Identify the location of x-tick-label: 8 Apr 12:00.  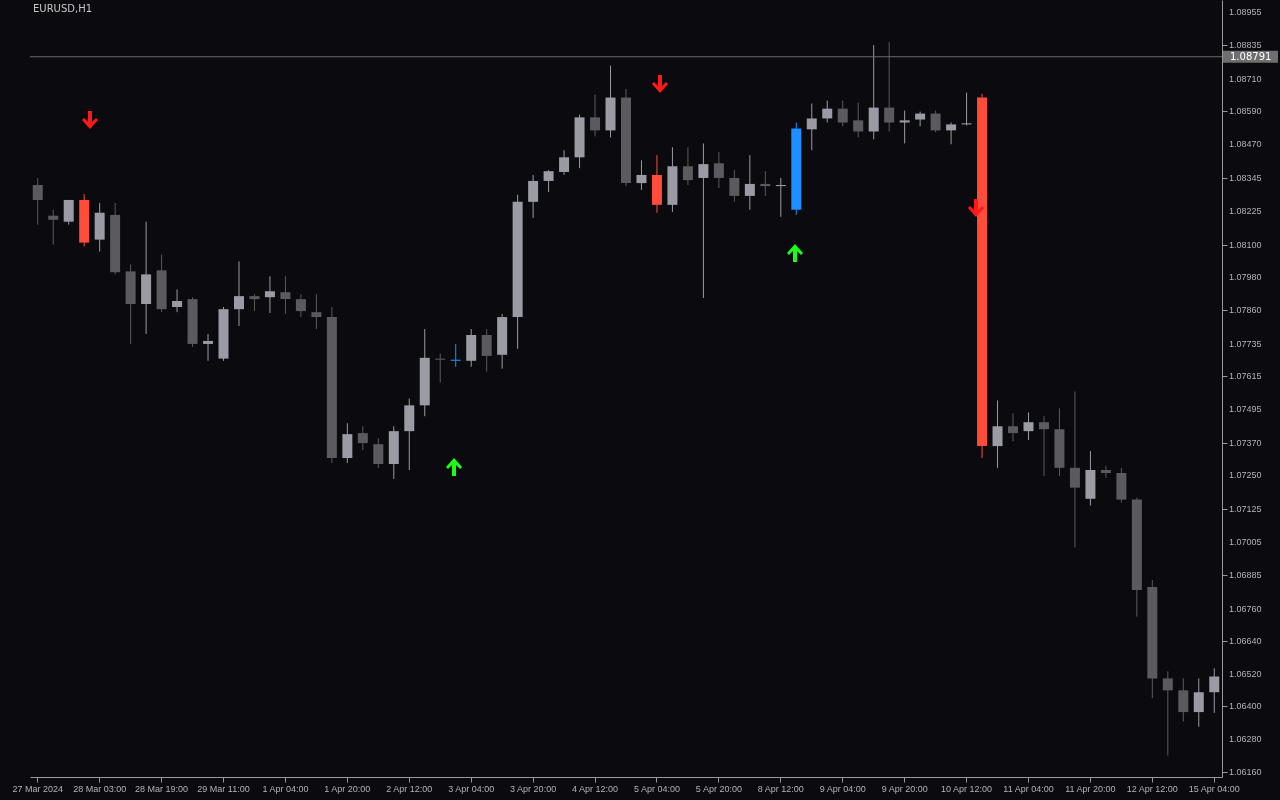
(780, 788).